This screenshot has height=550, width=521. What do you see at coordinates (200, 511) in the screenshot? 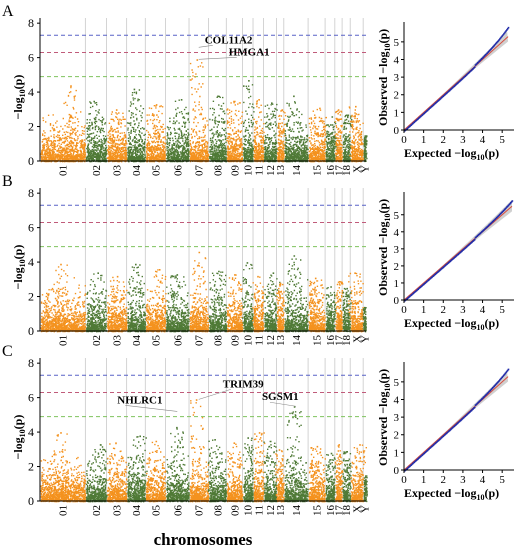
I see `chromosome-label: 07` at bounding box center [200, 511].